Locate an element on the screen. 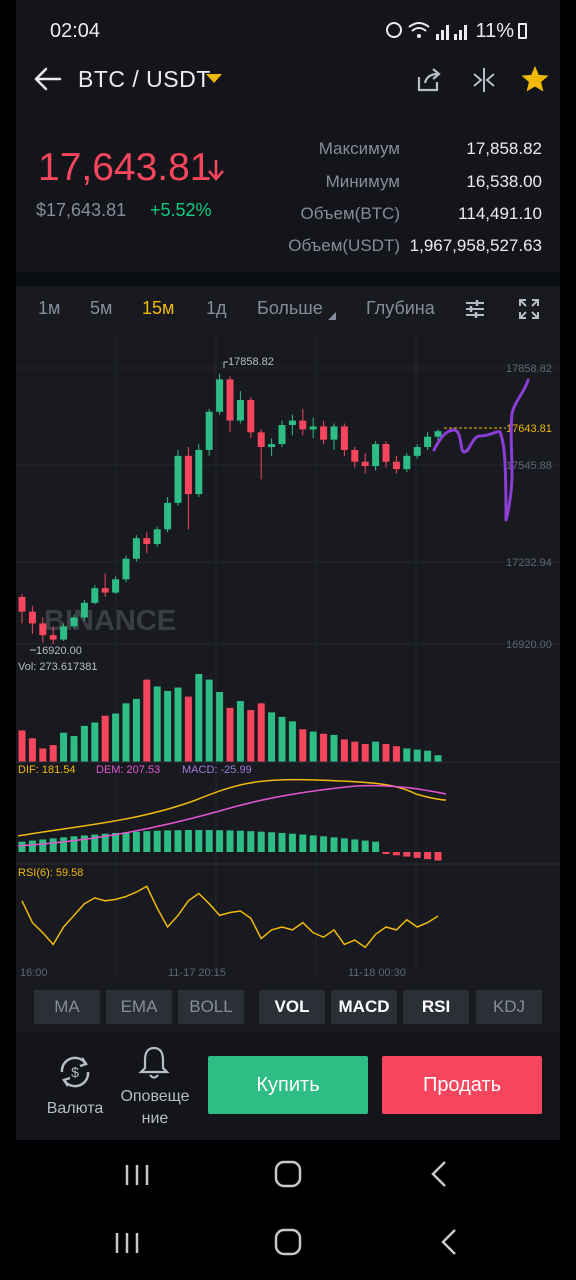  tf-more: Больше is located at coordinates (290, 308).